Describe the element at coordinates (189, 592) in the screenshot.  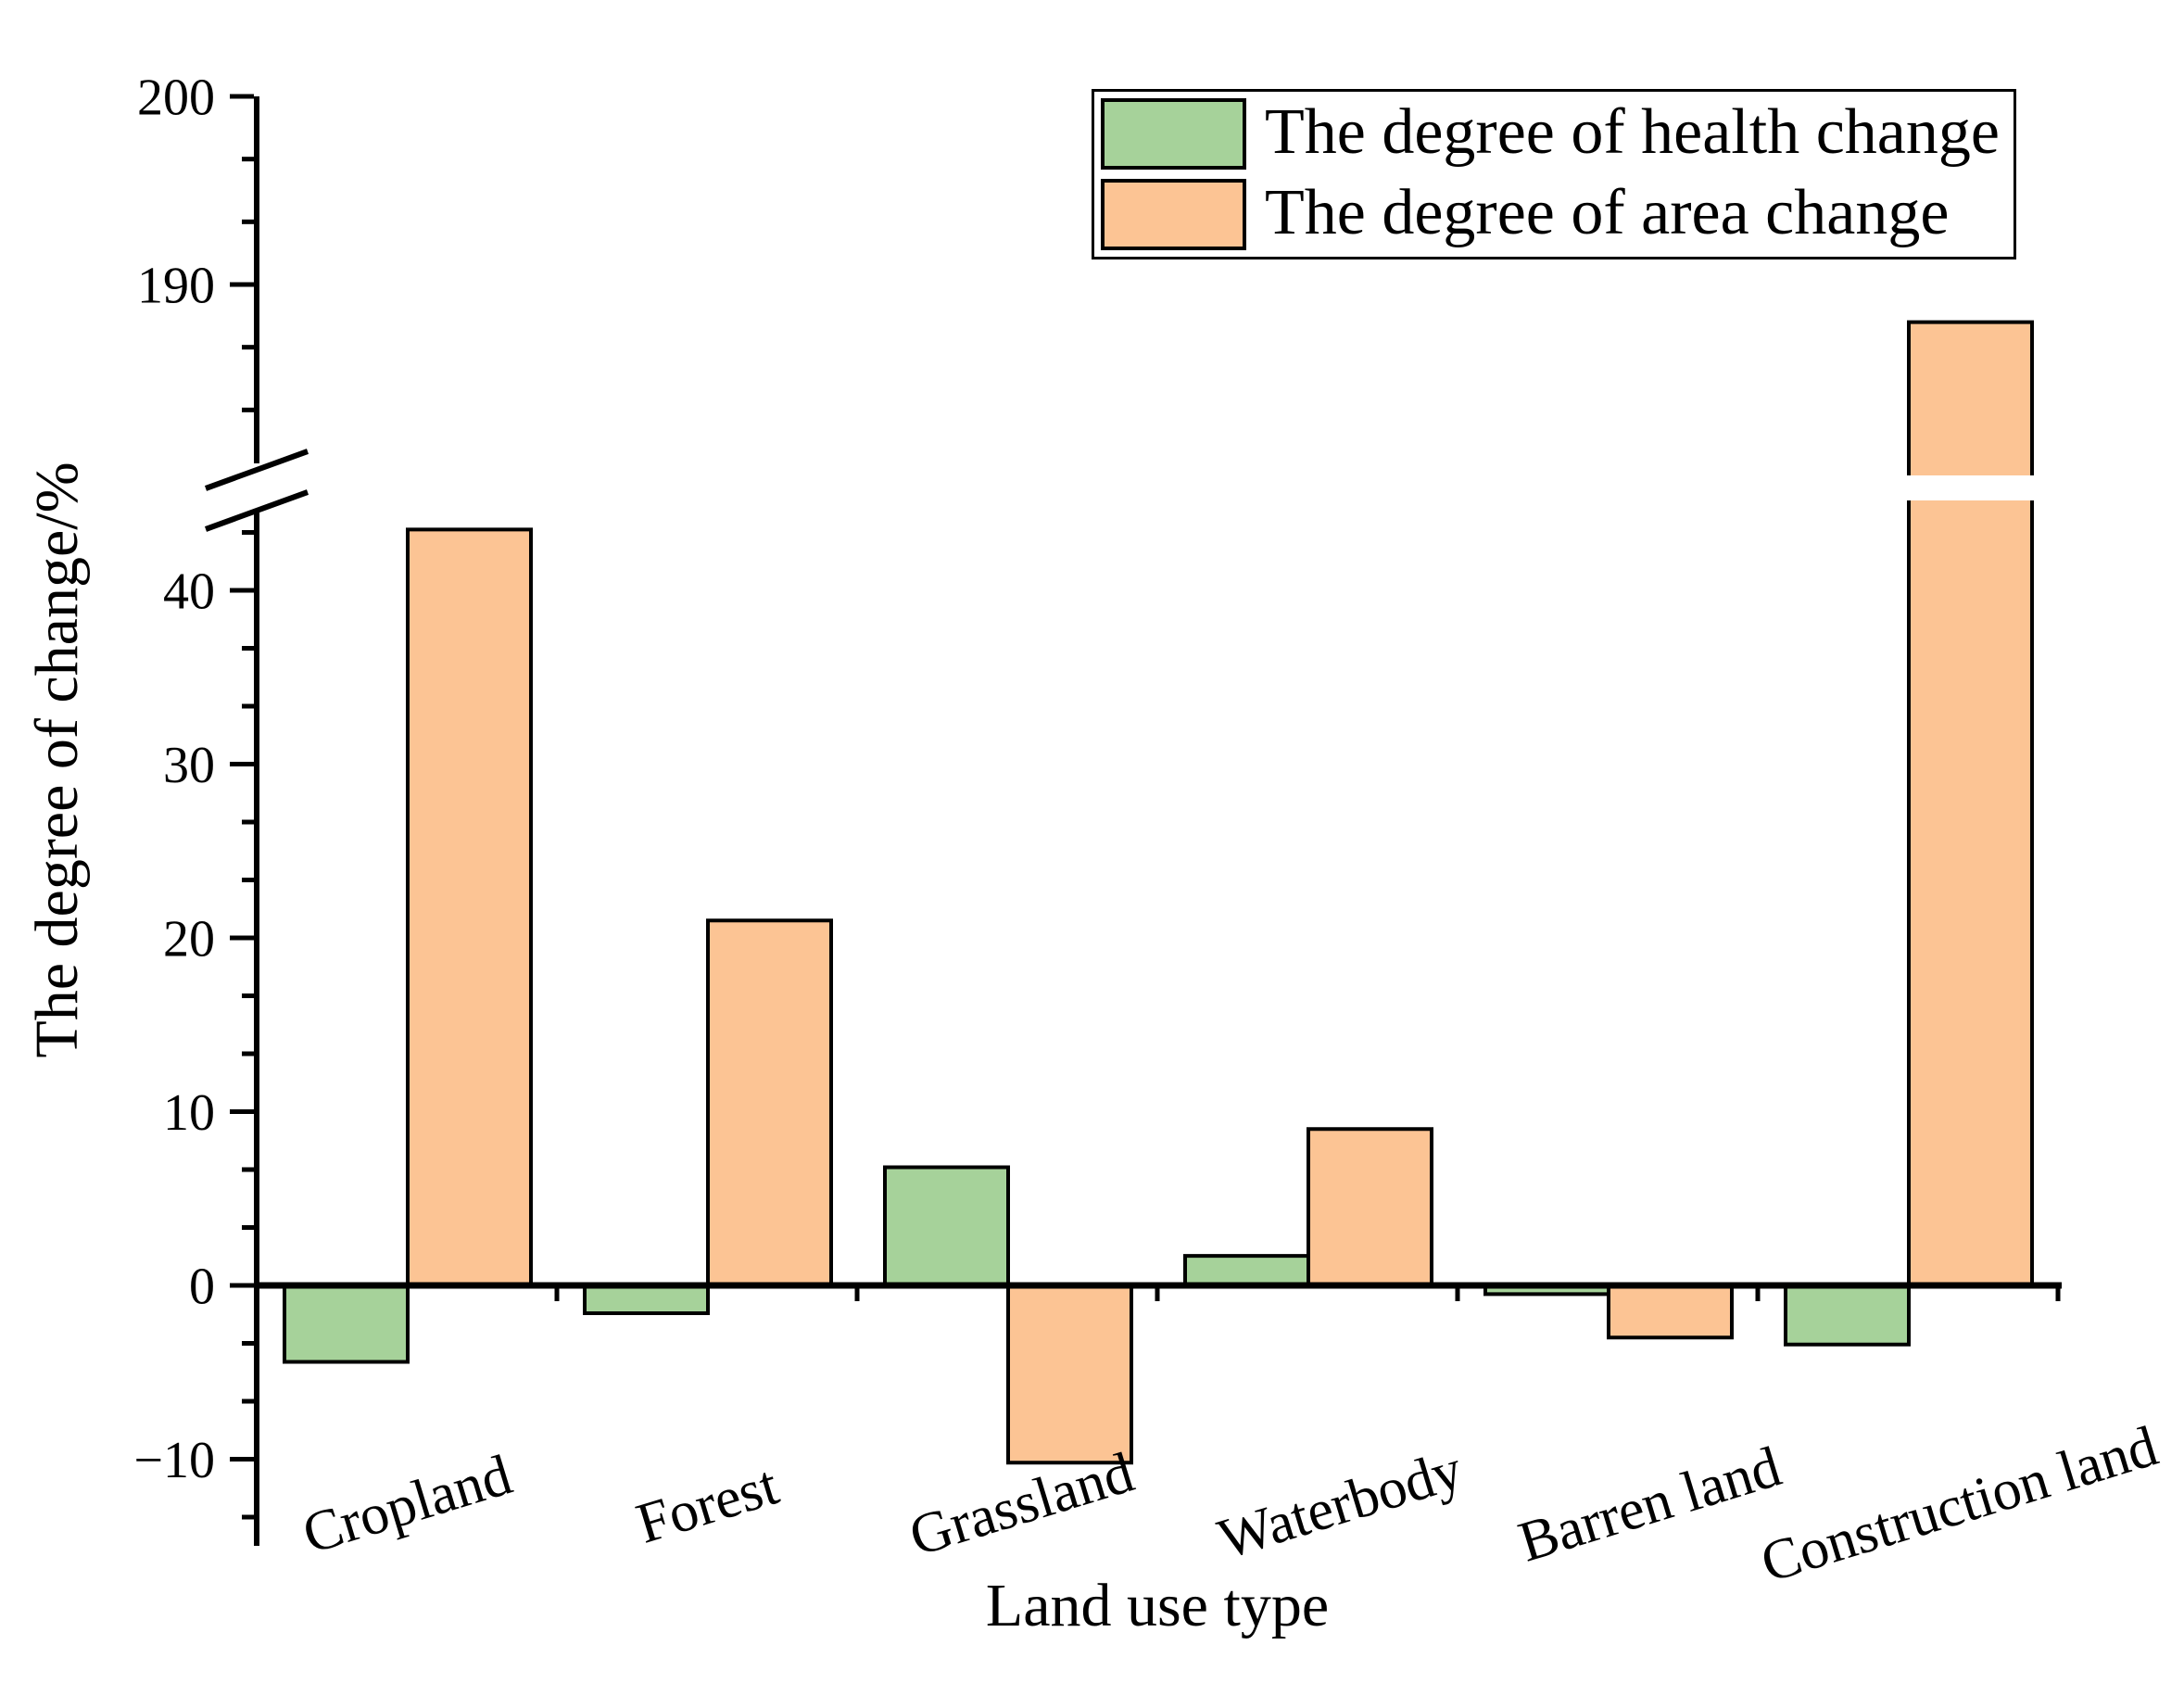
I see `y-tick-label: 40` at that location.